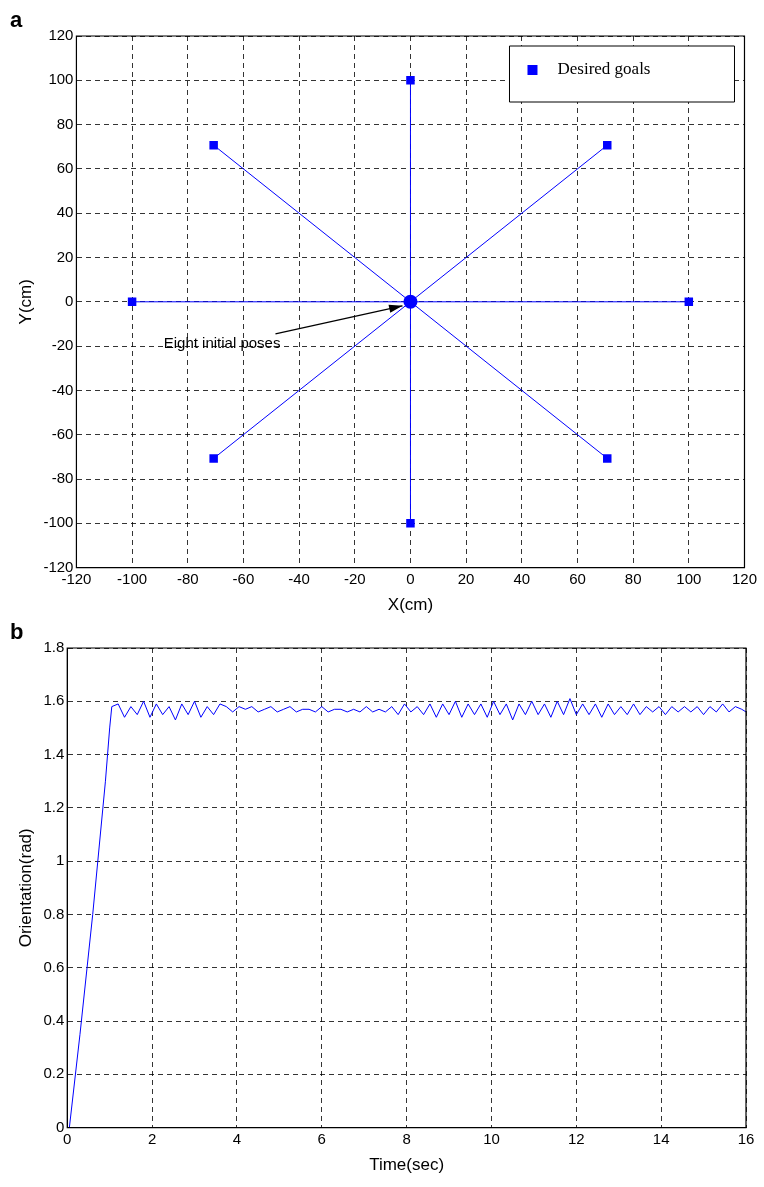 The height and width of the screenshot is (1187, 764). What do you see at coordinates (321, 1138) in the screenshot?
I see `x-tick-label: 6` at bounding box center [321, 1138].